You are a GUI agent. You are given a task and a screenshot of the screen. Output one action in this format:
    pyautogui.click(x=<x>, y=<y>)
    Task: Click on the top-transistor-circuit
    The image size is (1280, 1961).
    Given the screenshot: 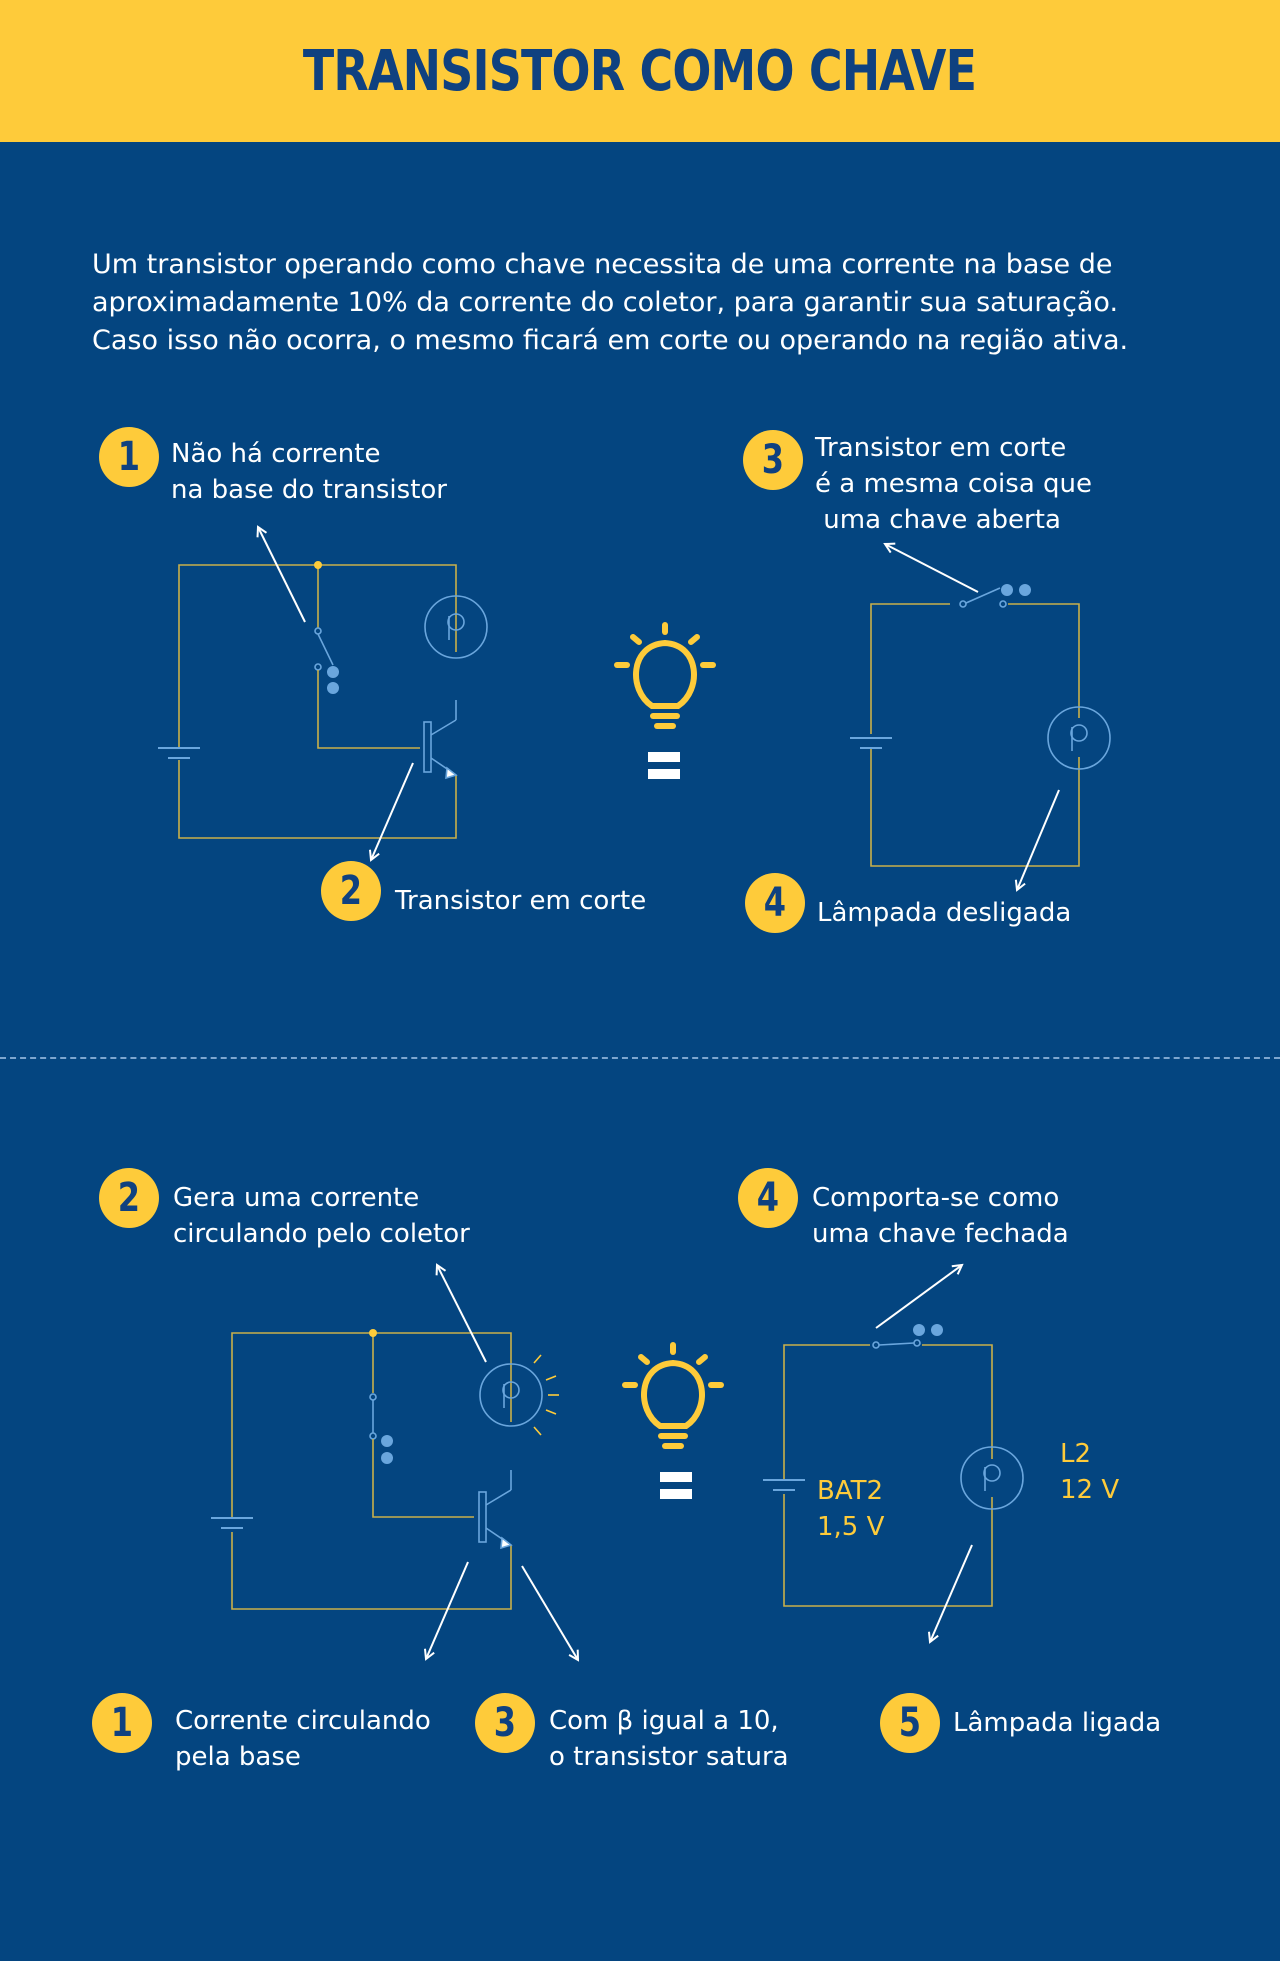 What is the action you would take?
    pyautogui.click(x=323, y=693)
    